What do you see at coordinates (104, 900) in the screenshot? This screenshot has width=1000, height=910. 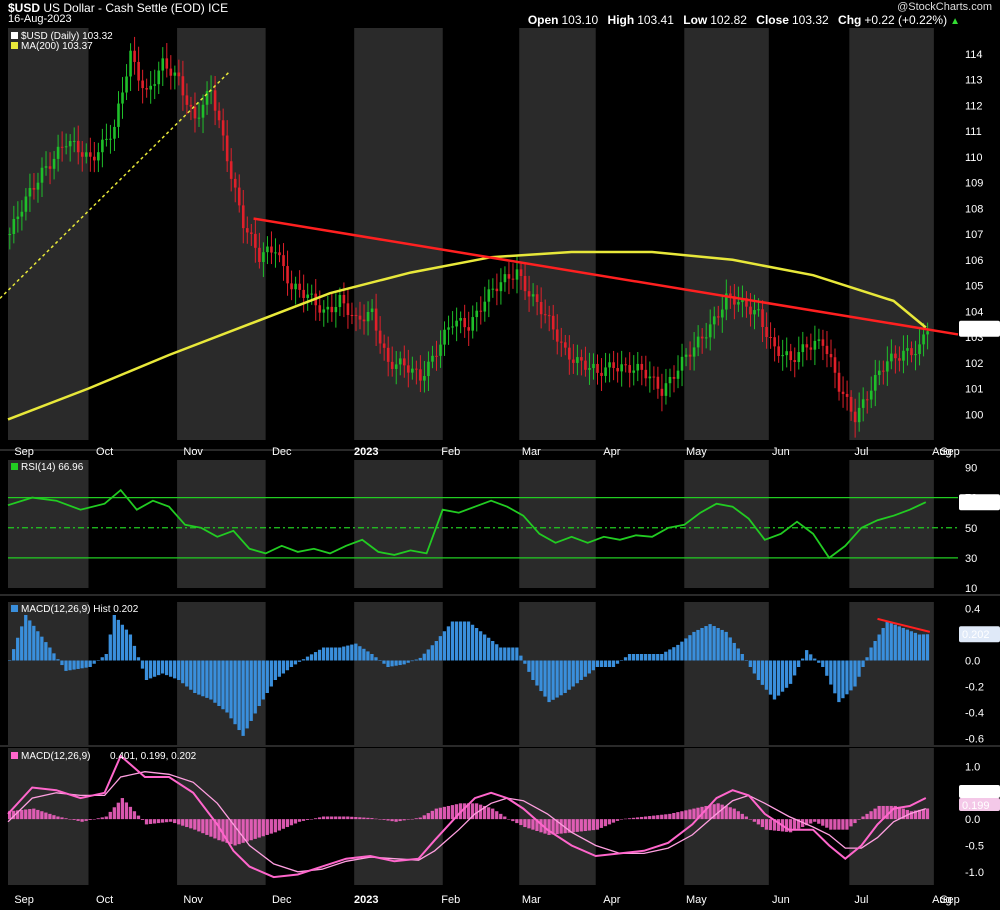 I see `month-label: Oct` at bounding box center [104, 900].